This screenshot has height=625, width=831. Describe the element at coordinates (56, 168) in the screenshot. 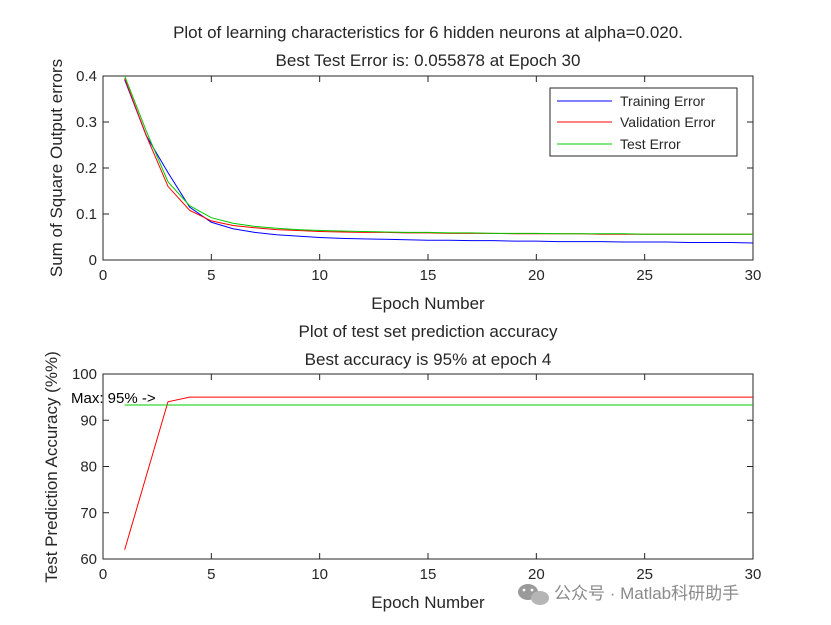

I see `y-axis-label: Sum of Square Output errors` at that location.